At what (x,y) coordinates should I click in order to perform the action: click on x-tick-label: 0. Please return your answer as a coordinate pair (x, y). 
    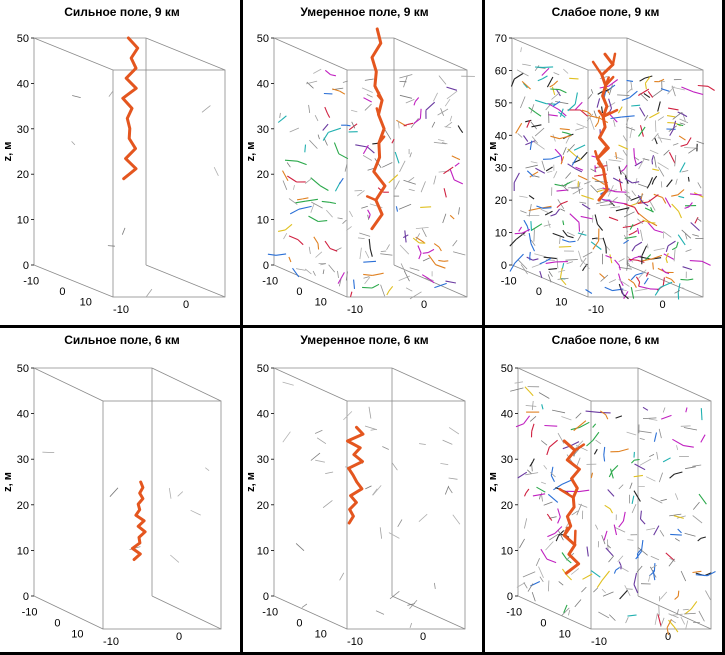
    Looking at the image, I should click on (668, 637).